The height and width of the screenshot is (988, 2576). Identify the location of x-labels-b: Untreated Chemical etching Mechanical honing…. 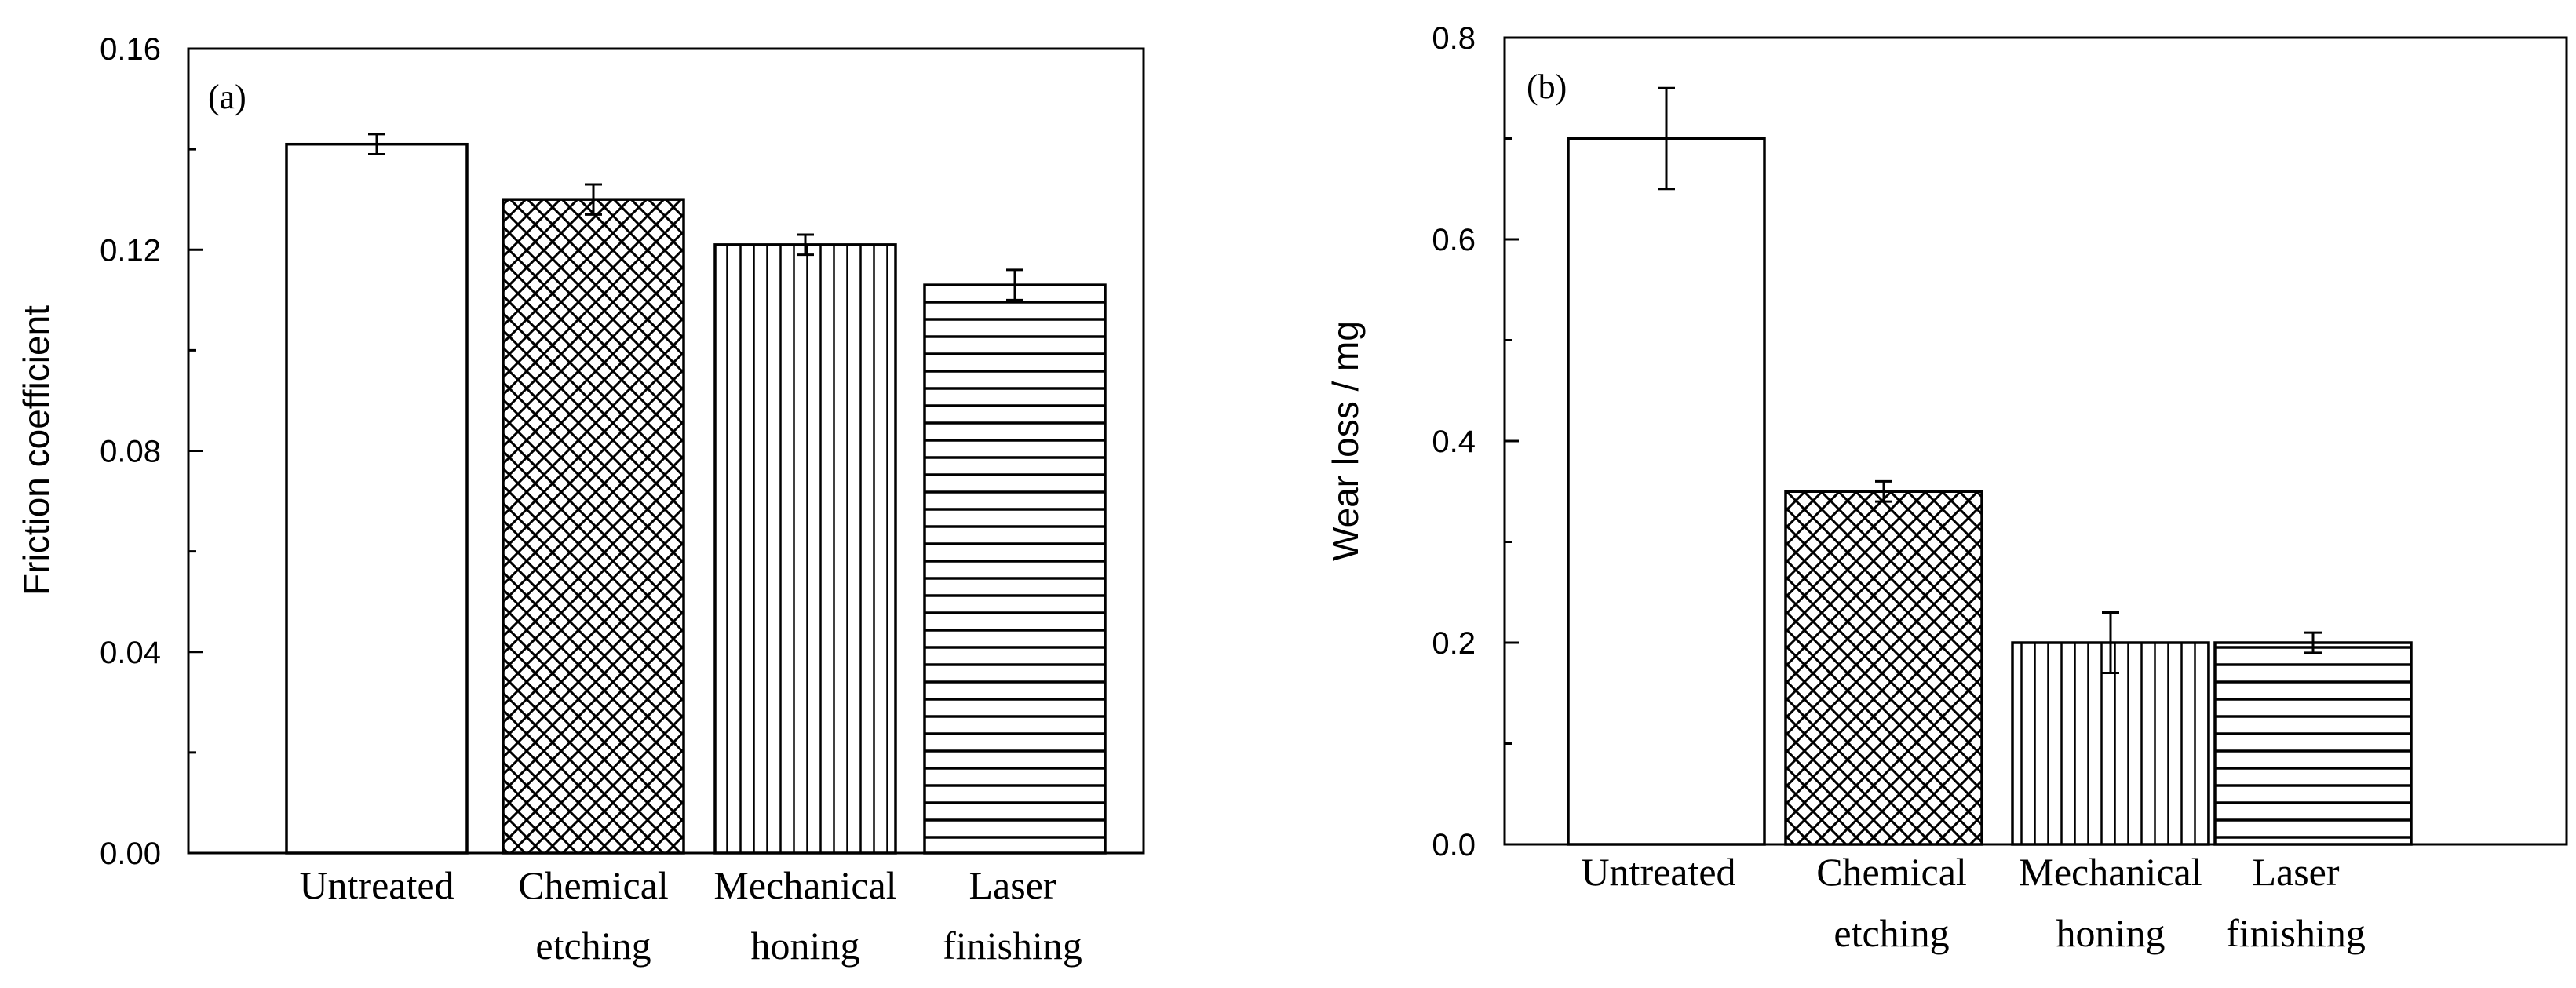
(1973, 902).